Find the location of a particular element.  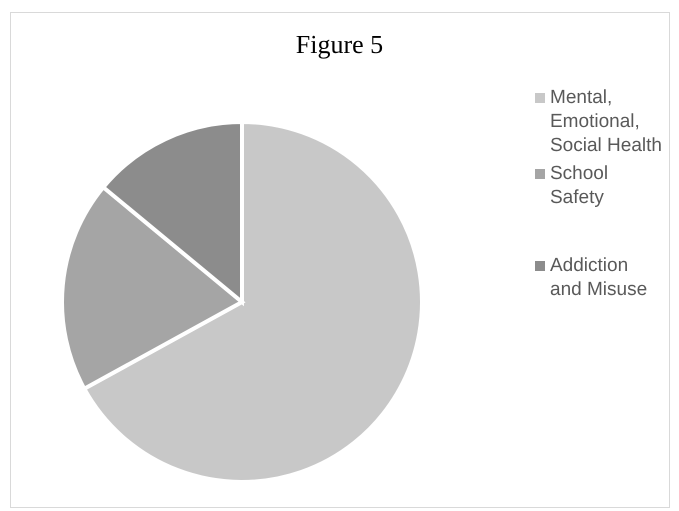

legend-label: Addiction and Misuse is located at coordinates (599, 278).